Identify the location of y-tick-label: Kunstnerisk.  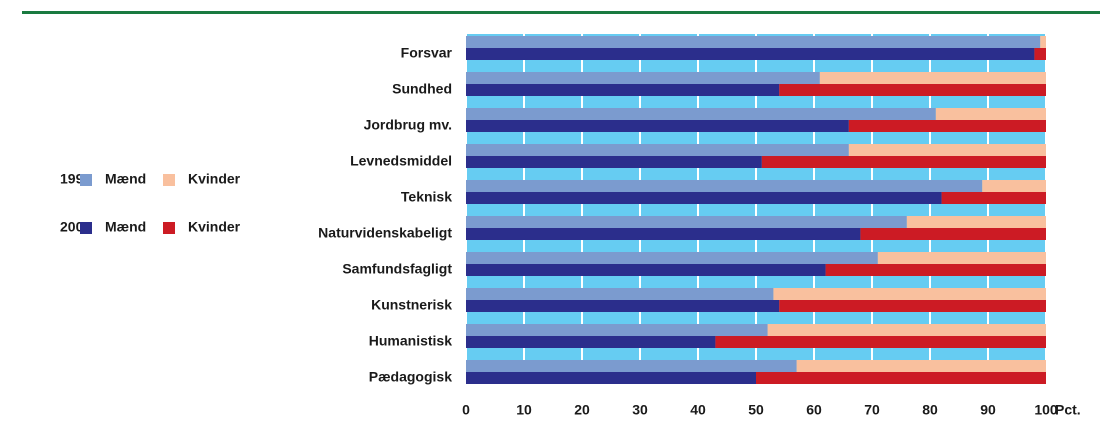
(411, 305).